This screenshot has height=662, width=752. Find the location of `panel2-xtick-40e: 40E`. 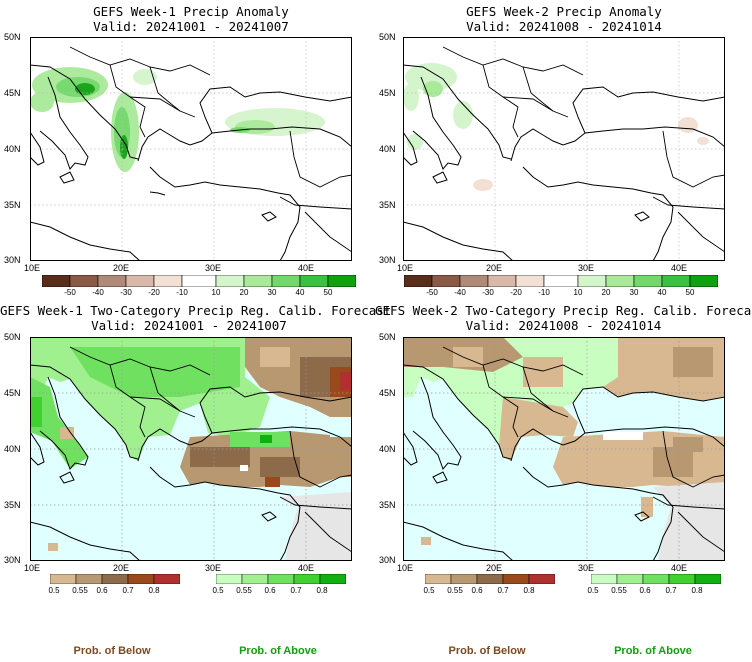

panel2-xtick-40e: 40E is located at coordinates (679, 268).